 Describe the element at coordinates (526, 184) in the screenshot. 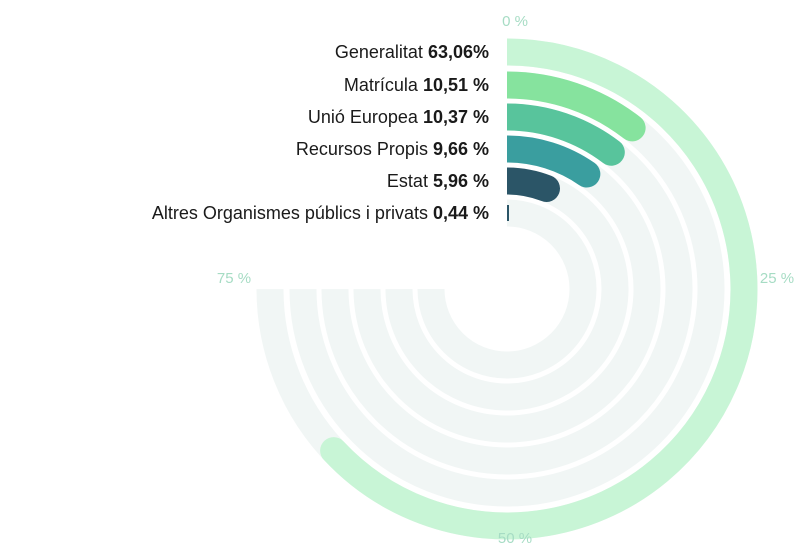

I see `bar-estat` at that location.